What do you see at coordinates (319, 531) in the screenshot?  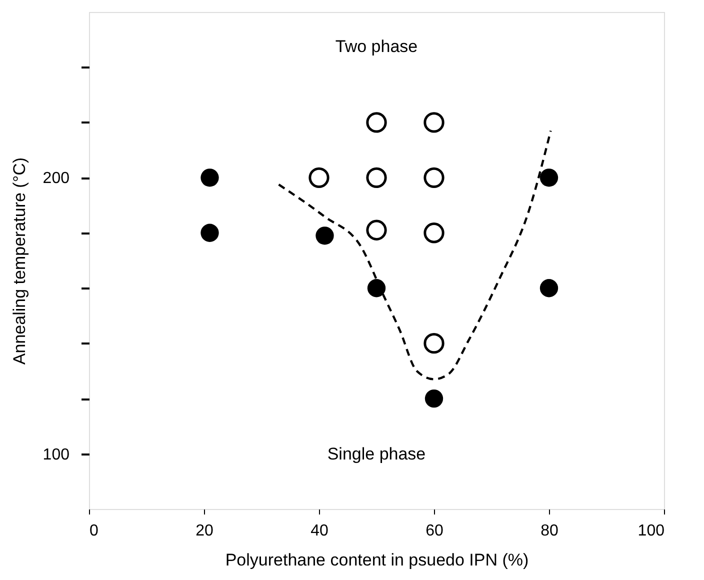 I see `x-tick-label: 40` at bounding box center [319, 531].